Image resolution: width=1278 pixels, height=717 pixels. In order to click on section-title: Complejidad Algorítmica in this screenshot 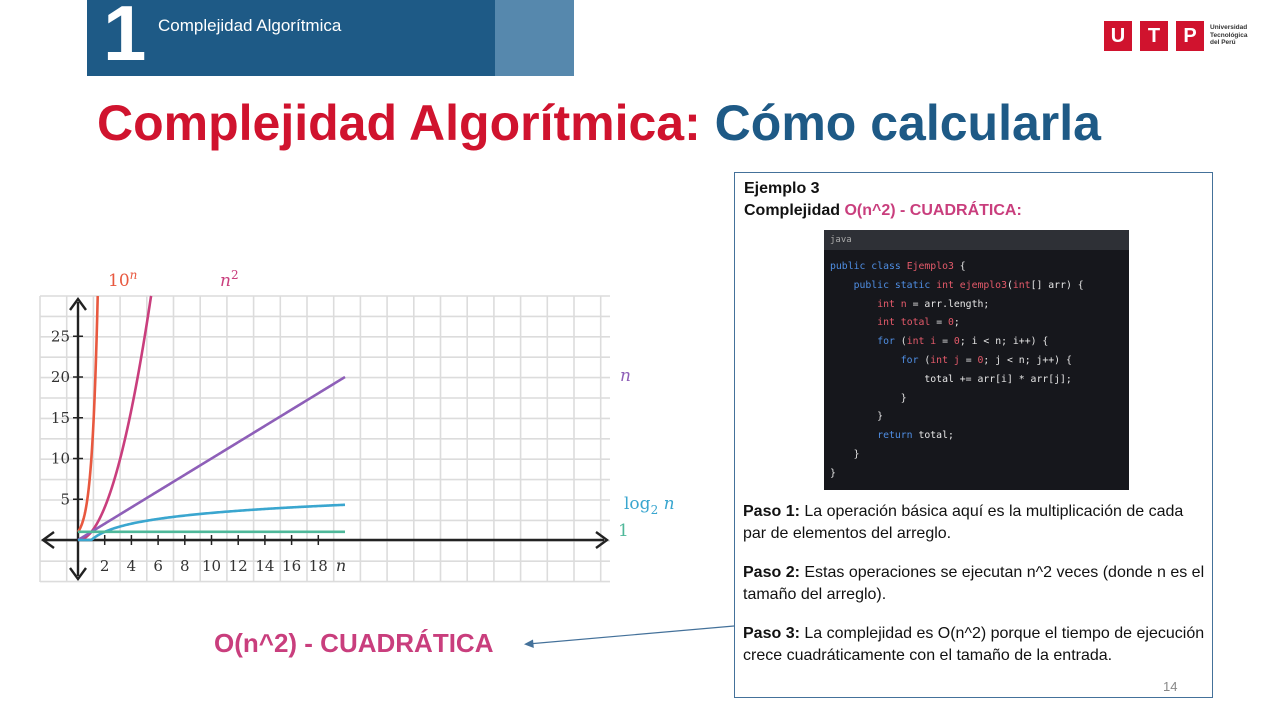, I will do `click(250, 25)`.